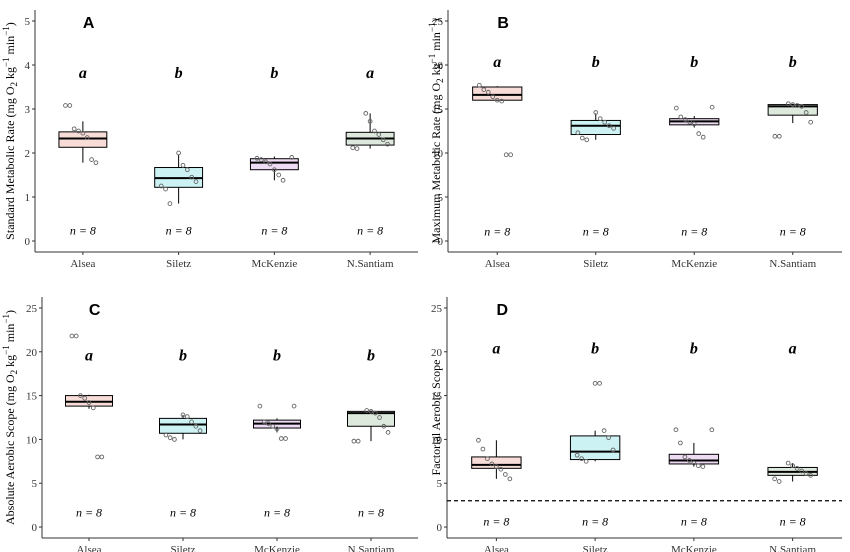 The height and width of the screenshot is (552, 850). I want to click on group-nsantiam: N.Santiam a n = 8, so click(370, 167).